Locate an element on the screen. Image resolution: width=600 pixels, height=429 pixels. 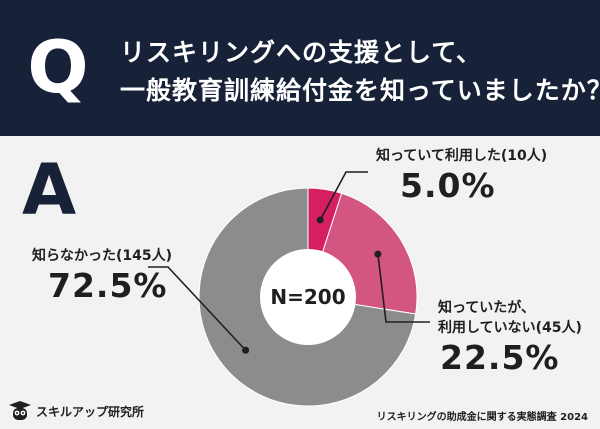
question-text: リスキリングへの支援として、 一般教育訓練給付金を知っていましたか？ is located at coordinates (360, 72).